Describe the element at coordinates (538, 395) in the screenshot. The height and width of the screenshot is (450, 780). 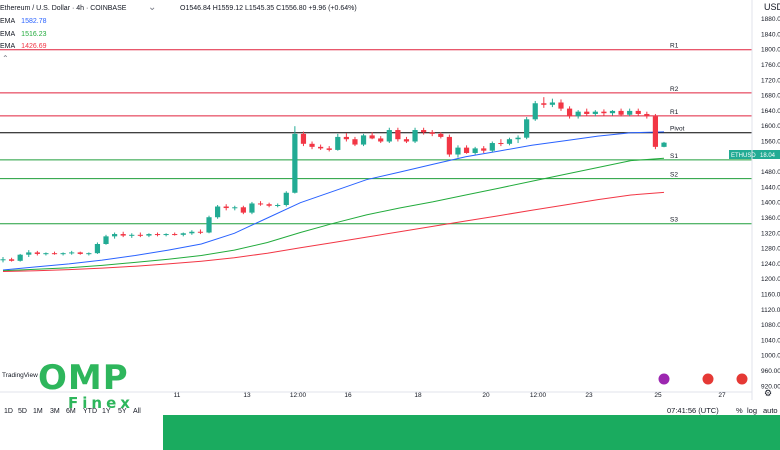
I see `x-tick-label: 12:00` at that location.